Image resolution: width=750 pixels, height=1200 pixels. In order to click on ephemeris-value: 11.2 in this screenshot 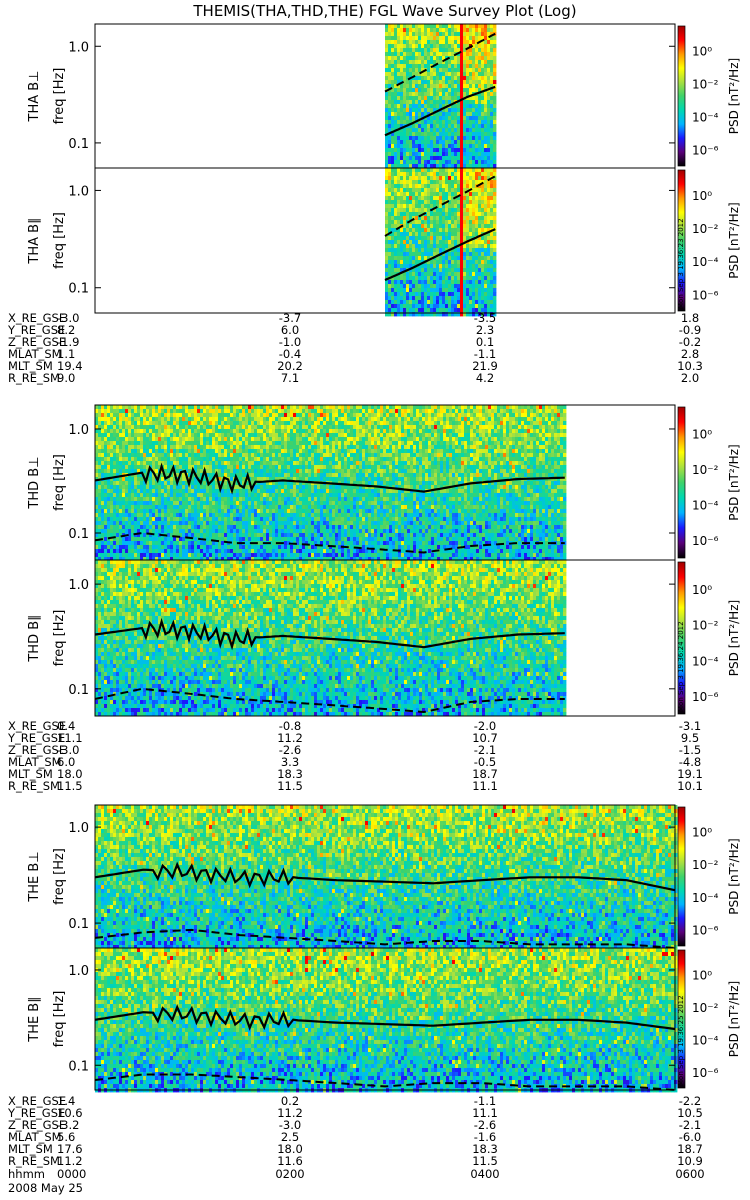, I will do `click(70, 1161)`.